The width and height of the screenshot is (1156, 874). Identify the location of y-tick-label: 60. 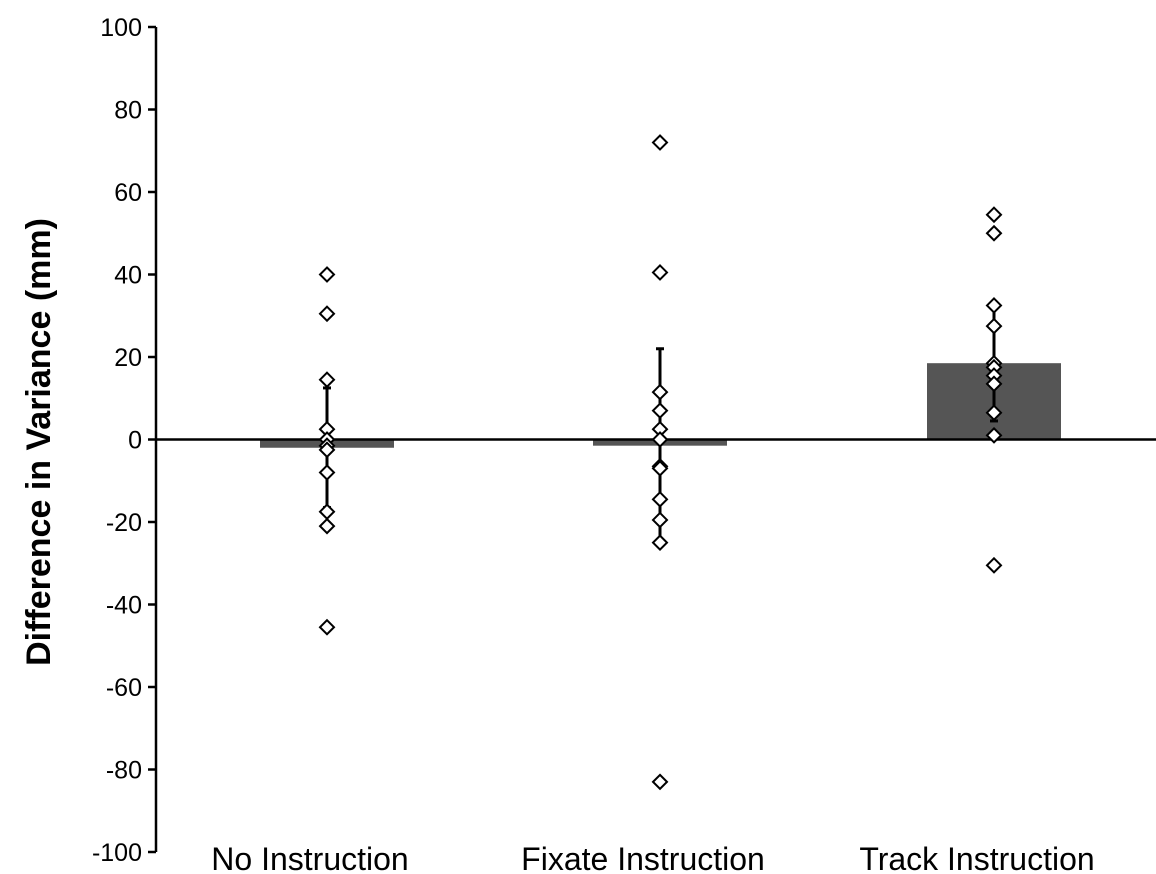
(128, 193).